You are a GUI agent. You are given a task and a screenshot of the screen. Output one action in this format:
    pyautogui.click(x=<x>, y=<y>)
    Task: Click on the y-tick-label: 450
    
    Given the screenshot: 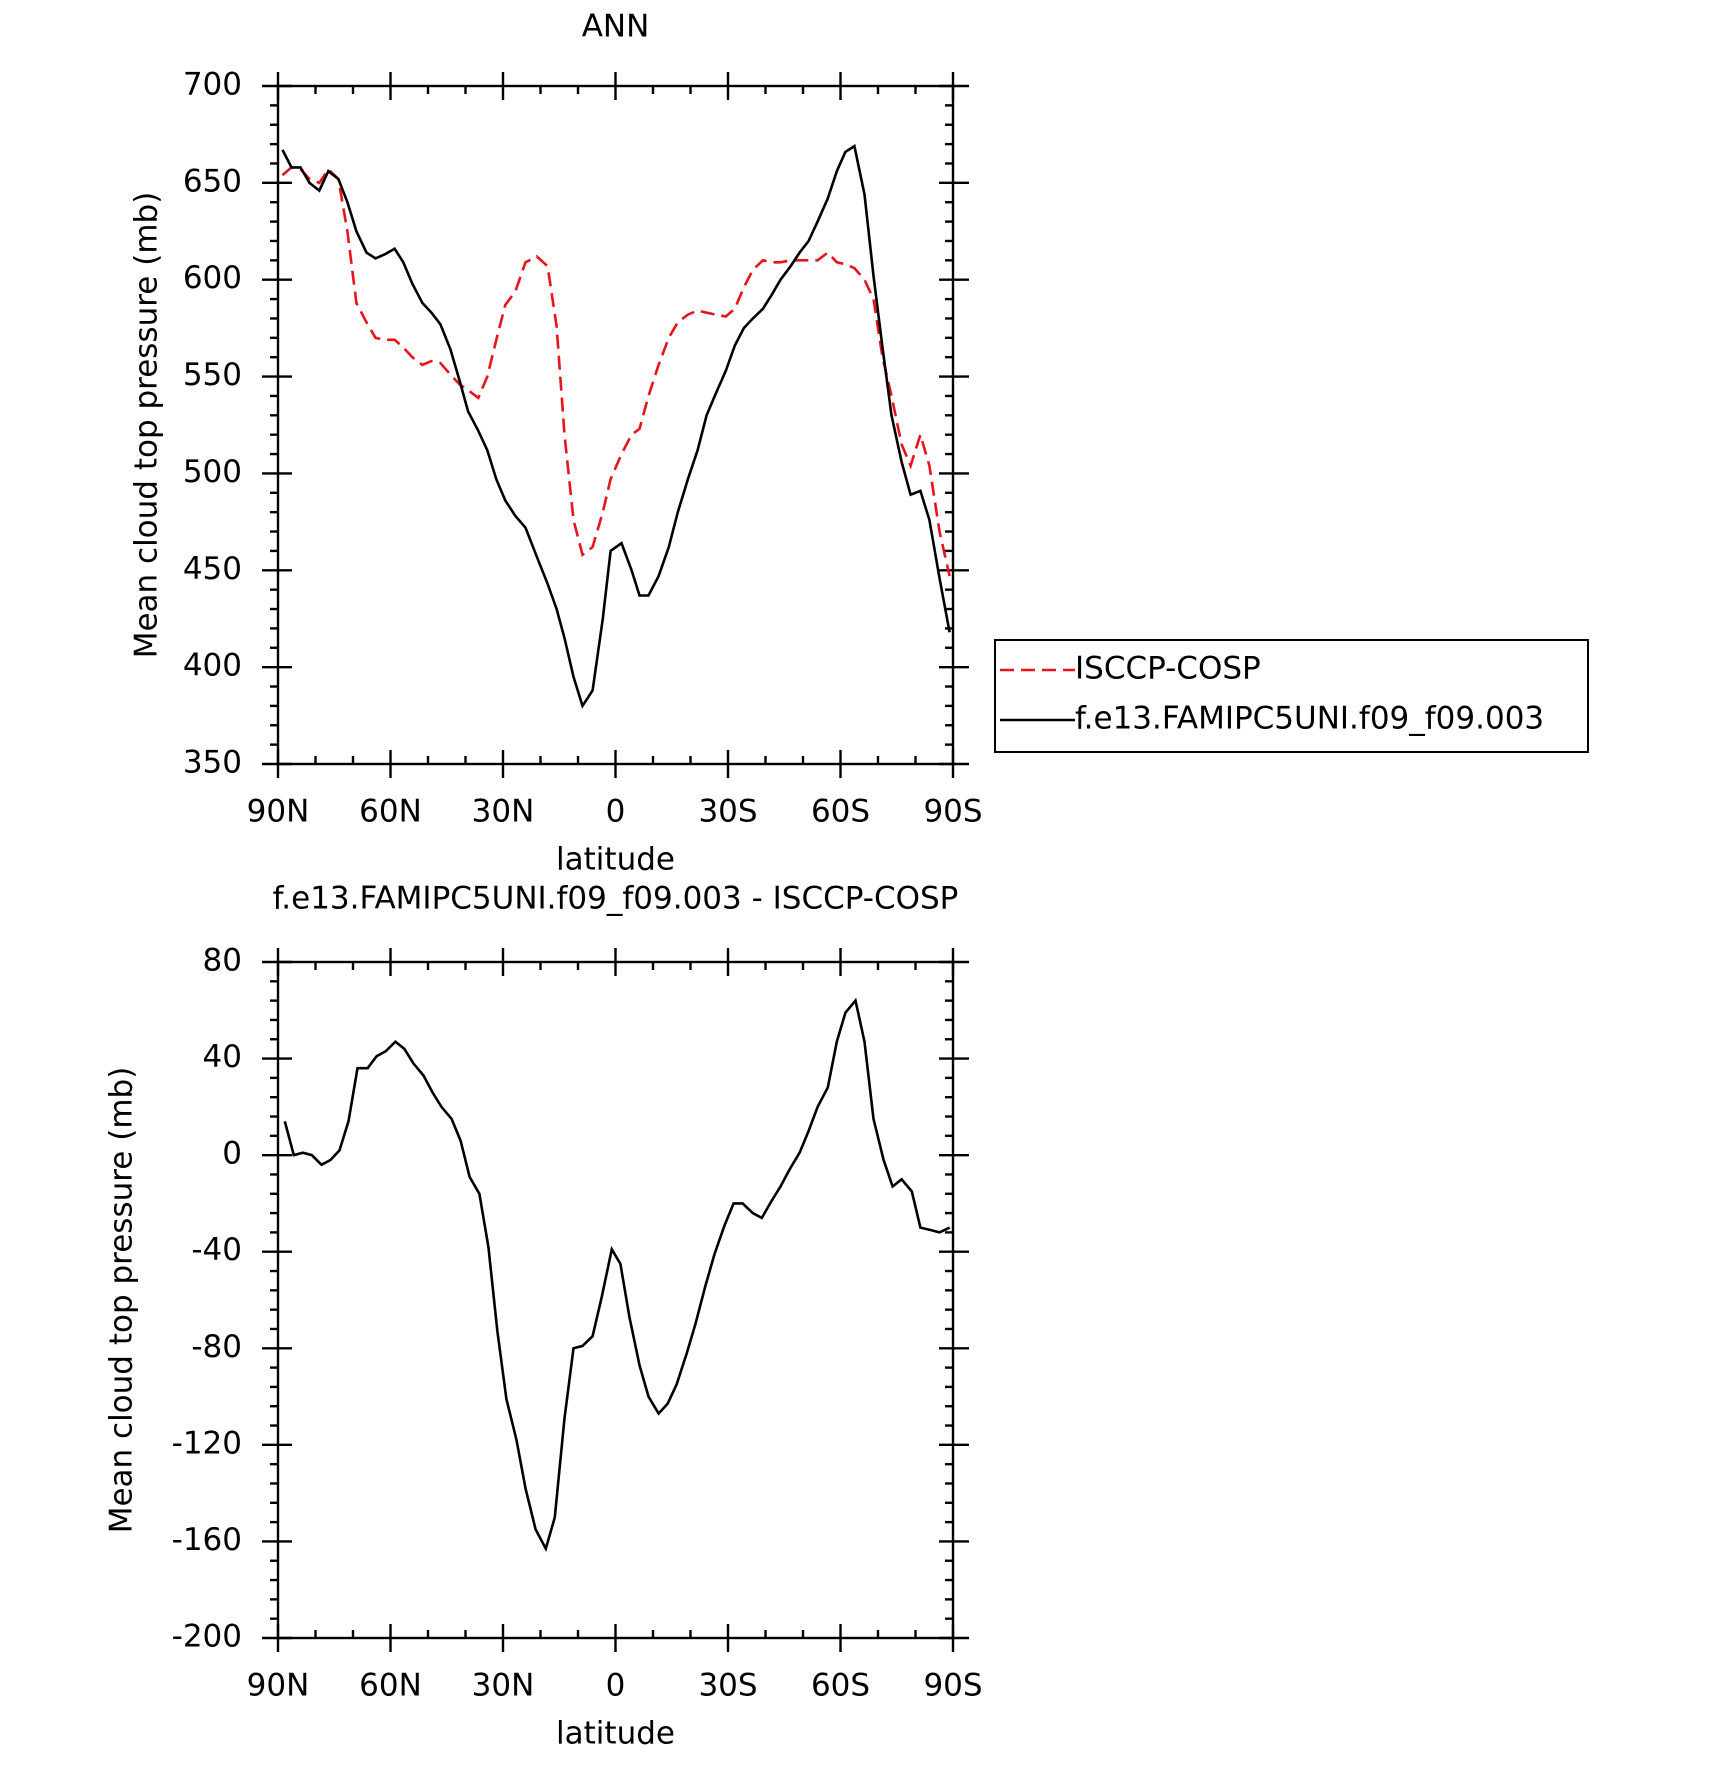 What is the action you would take?
    pyautogui.click(x=212, y=569)
    